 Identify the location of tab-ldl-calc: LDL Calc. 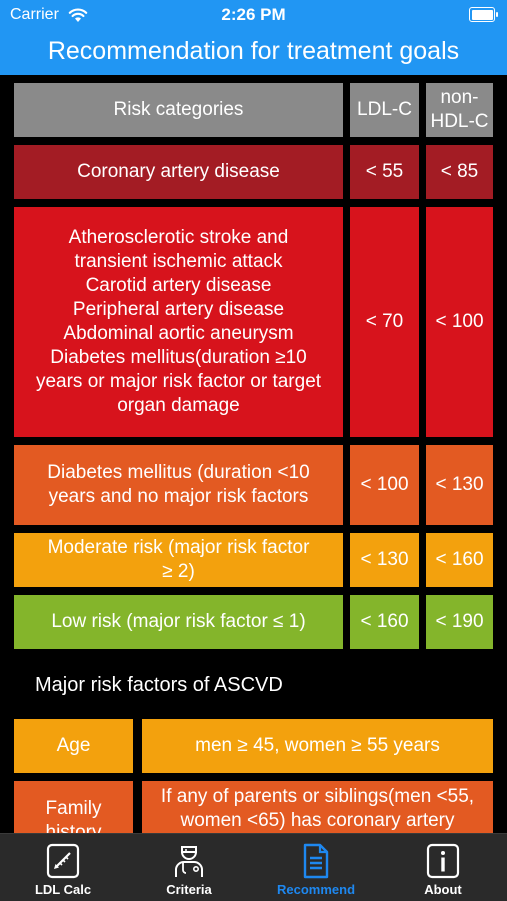
(63, 867).